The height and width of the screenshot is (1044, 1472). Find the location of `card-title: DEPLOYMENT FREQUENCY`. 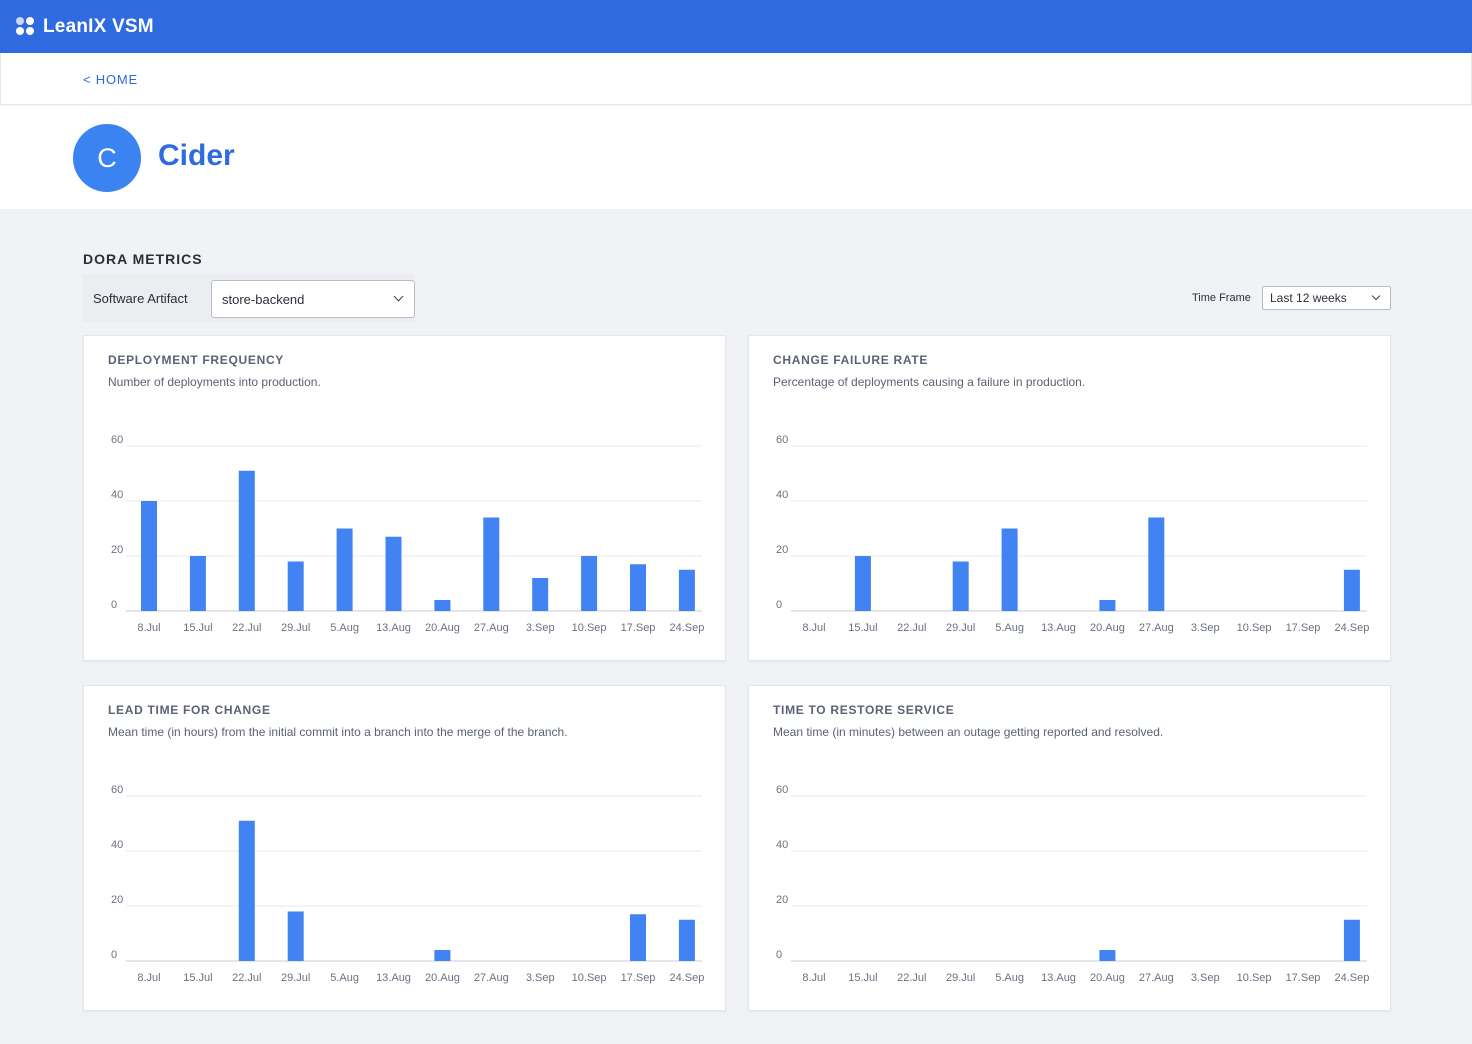

card-title: DEPLOYMENT FREQUENCY is located at coordinates (196, 360).